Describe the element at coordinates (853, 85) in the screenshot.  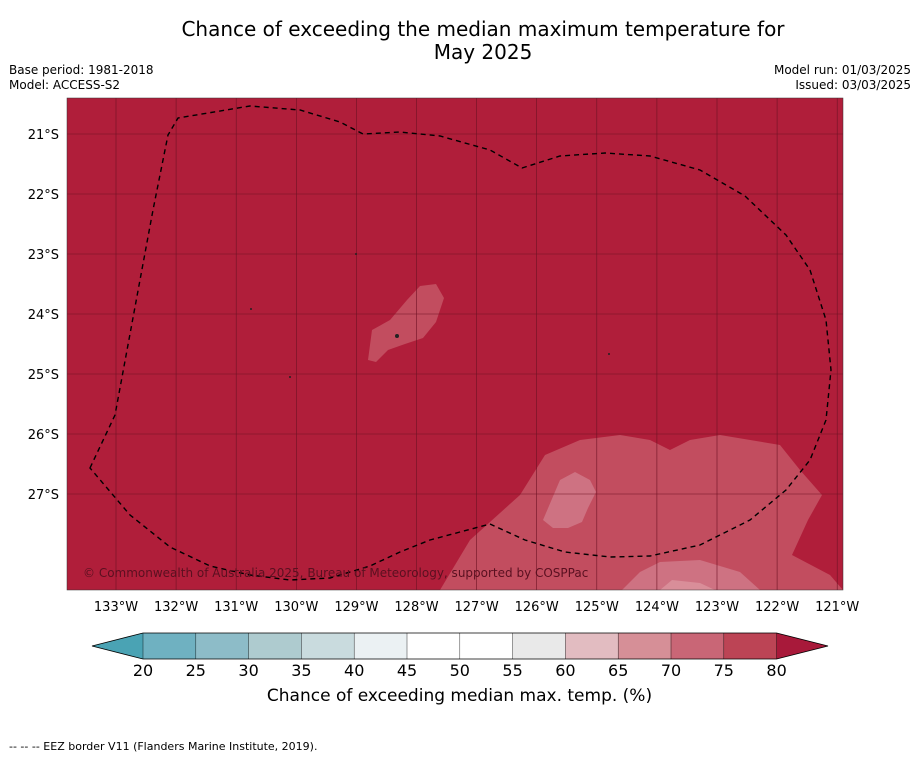
I see `issued-text: Issued: 03/03/2025` at that location.